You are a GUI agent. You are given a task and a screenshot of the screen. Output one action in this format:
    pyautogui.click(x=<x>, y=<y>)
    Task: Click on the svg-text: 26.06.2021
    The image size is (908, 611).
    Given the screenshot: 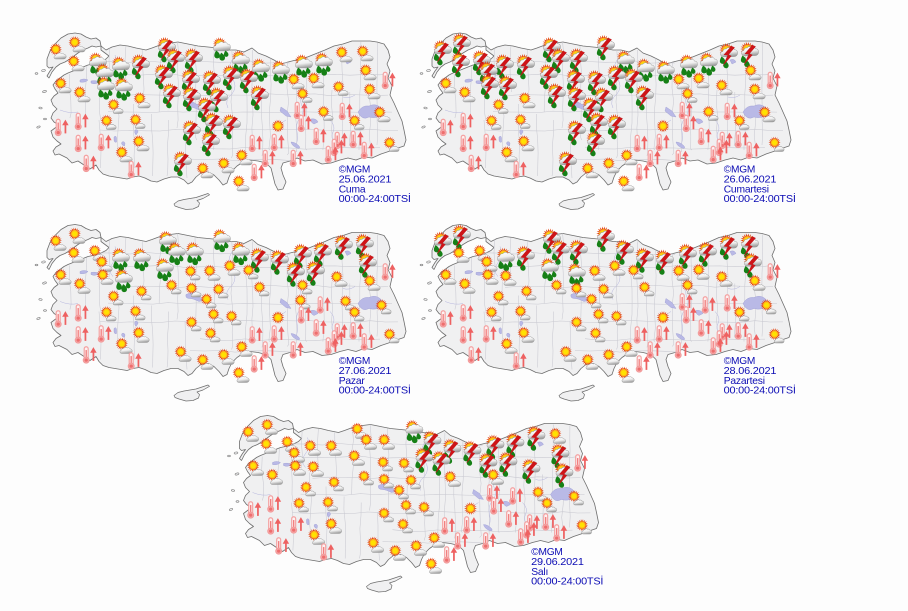 What is the action you would take?
    pyautogui.click(x=750, y=180)
    